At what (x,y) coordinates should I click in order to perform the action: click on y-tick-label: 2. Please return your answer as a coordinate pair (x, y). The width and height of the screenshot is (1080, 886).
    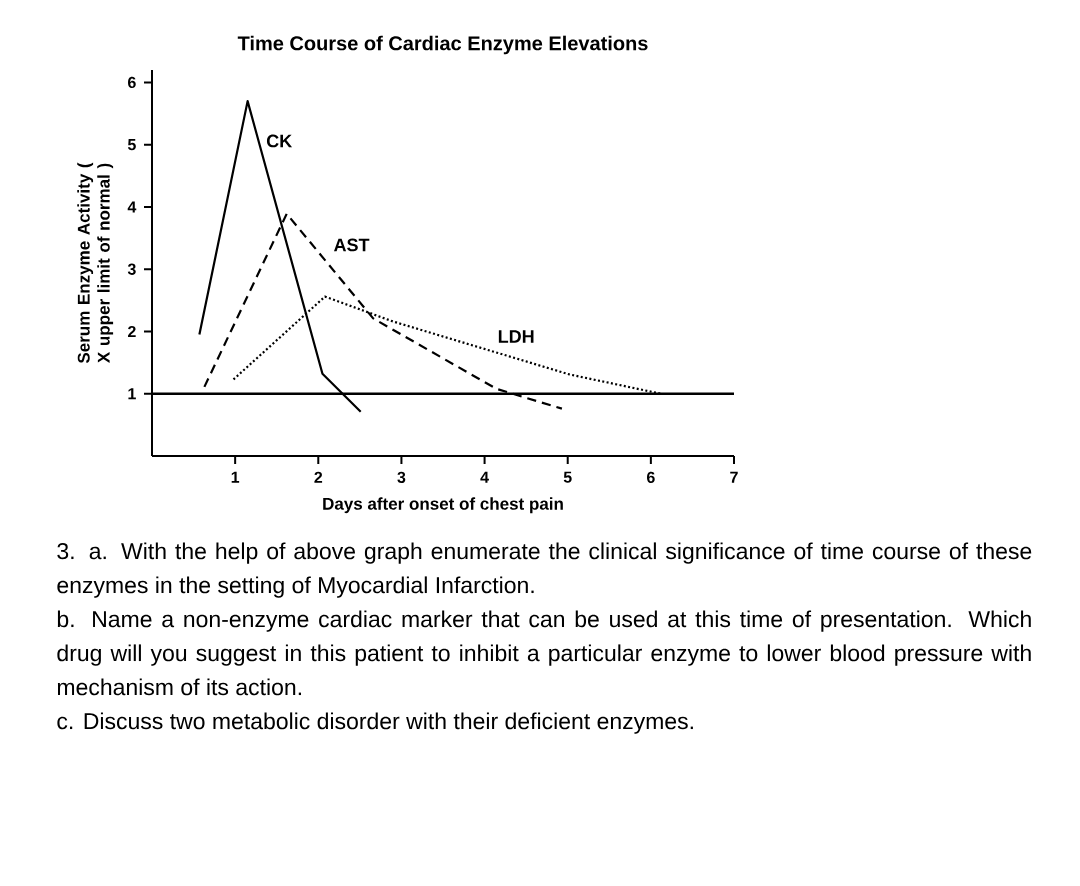
    Looking at the image, I should click on (132, 331).